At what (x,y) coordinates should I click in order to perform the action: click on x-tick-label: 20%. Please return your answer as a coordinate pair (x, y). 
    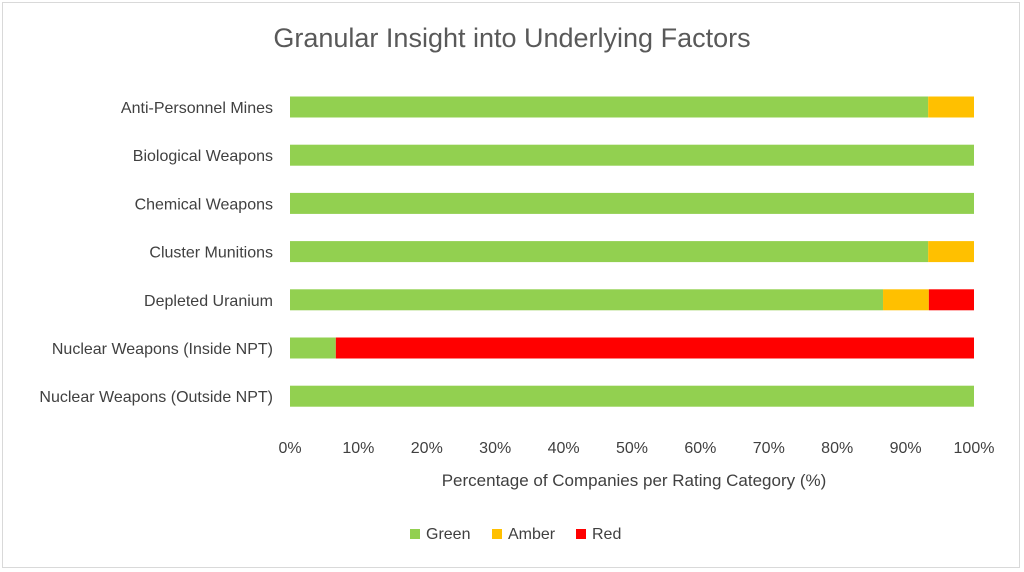
    Looking at the image, I should click on (427, 448).